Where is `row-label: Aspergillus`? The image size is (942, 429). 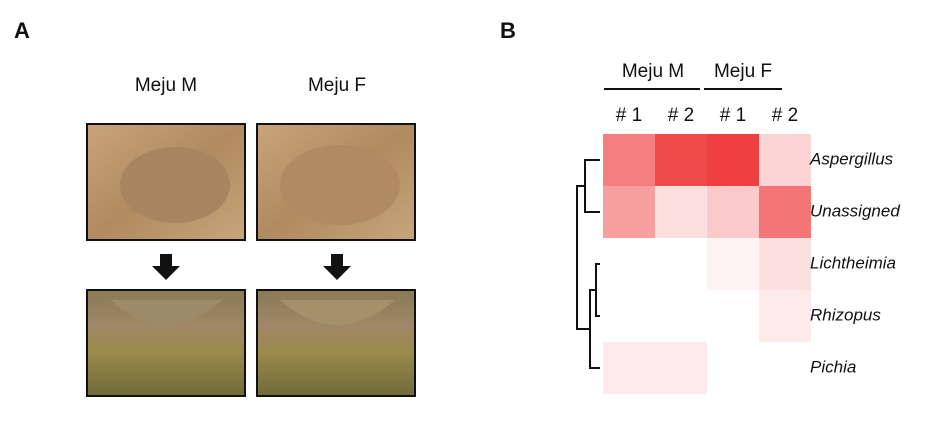
row-label: Aspergillus is located at coordinates (851, 158).